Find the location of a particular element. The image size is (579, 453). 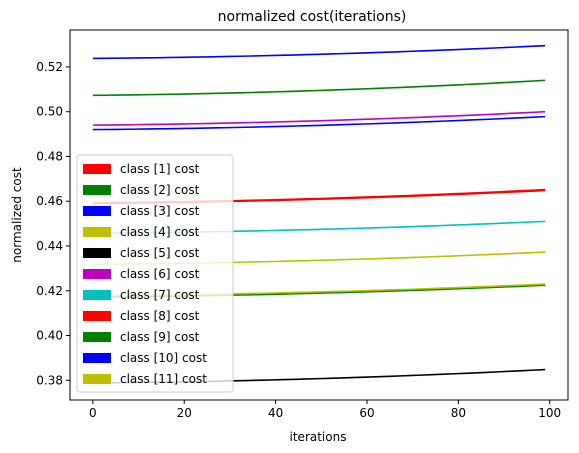

y-tick-label: 0.52 is located at coordinates (49, 67).